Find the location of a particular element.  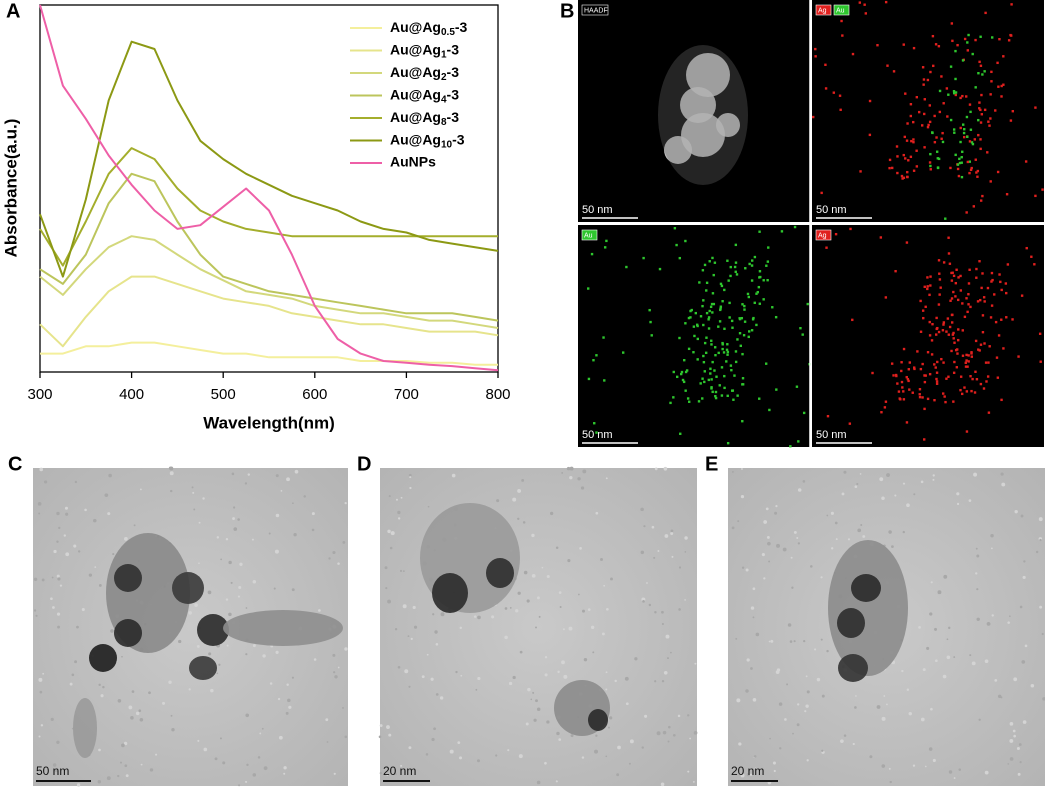

legend-label: Au@Ag8-3 is located at coordinates (424, 118).